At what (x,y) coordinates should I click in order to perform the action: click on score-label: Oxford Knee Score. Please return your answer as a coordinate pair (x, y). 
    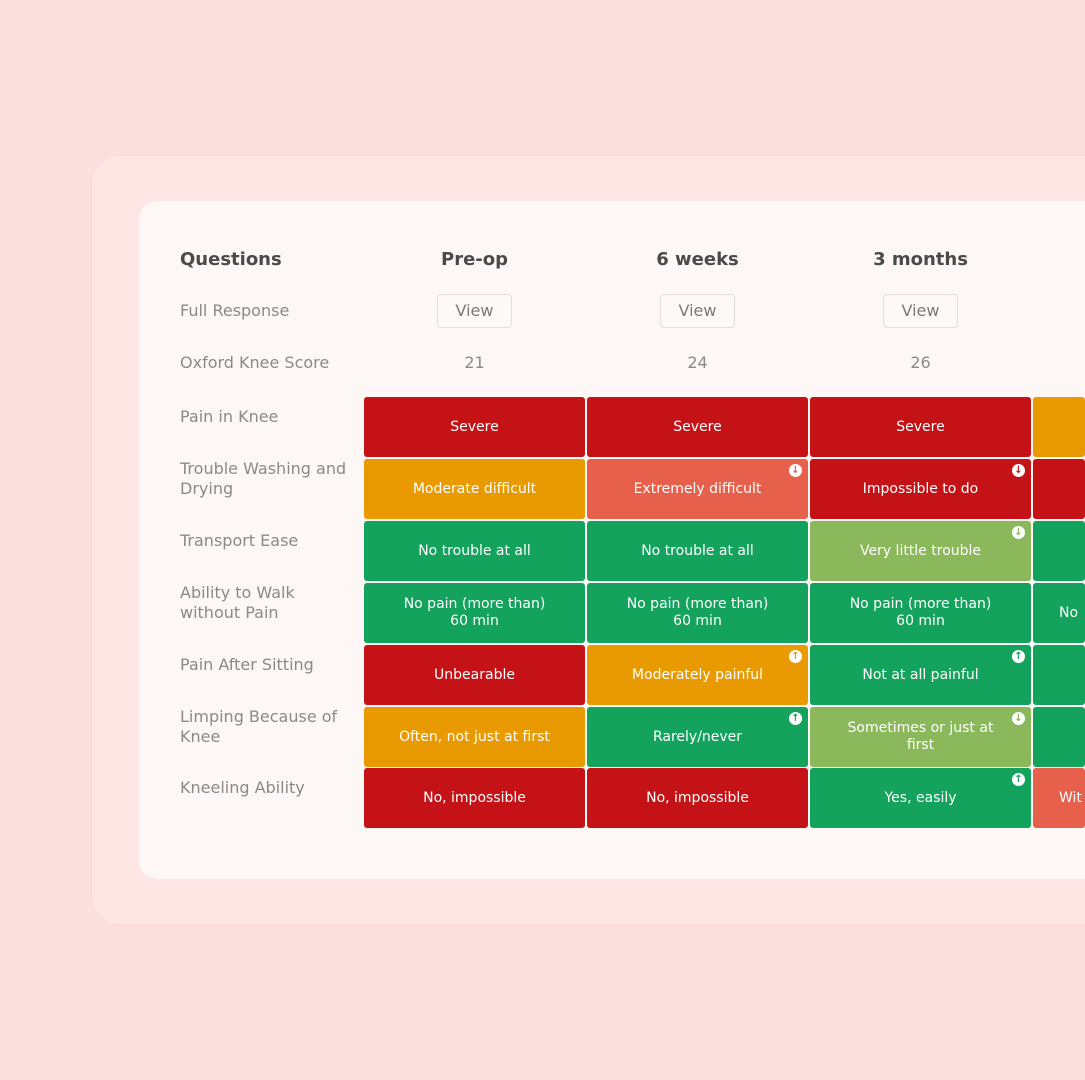
    Looking at the image, I should click on (255, 362).